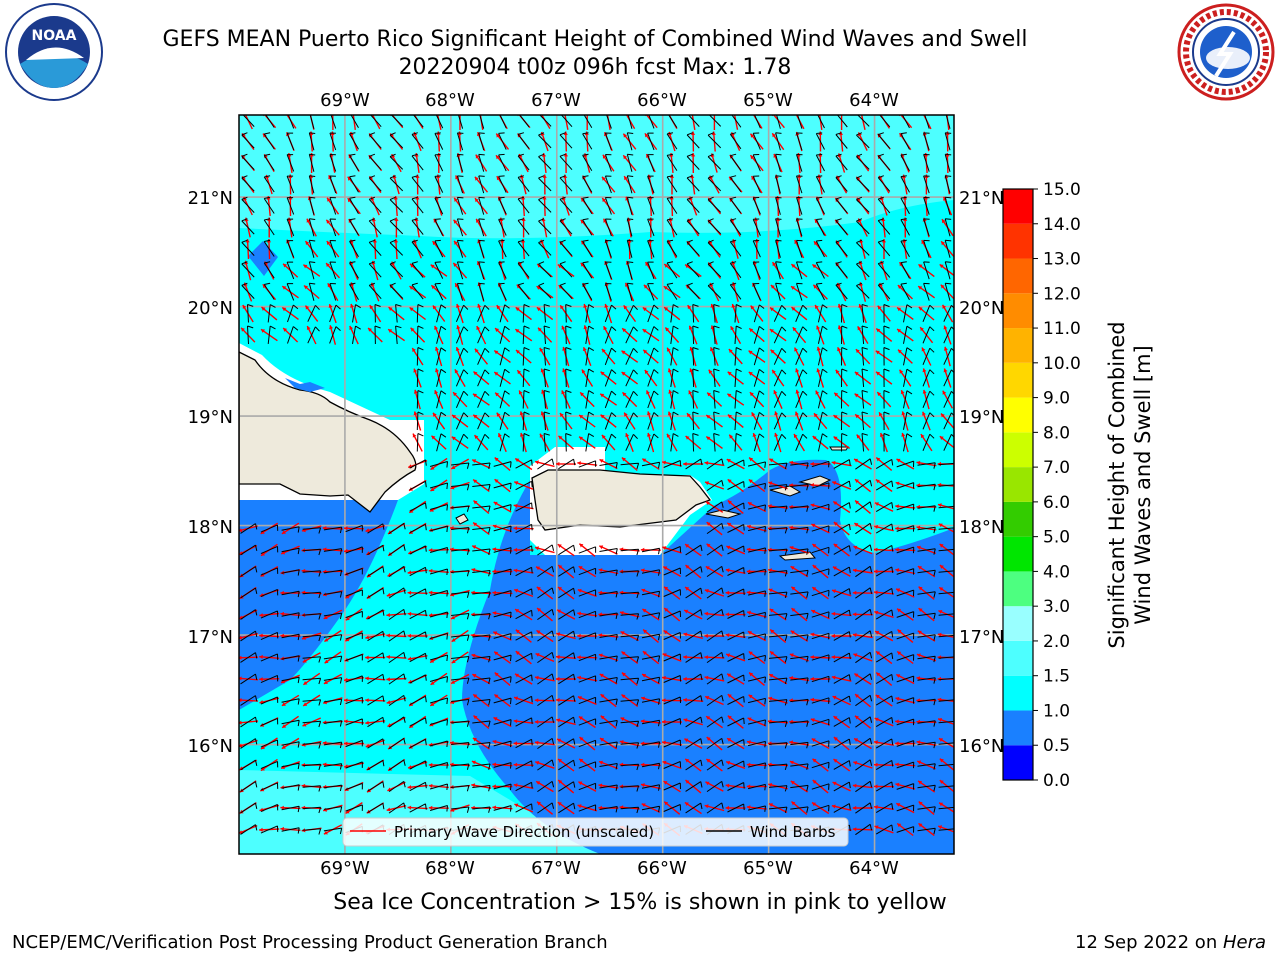  What do you see at coordinates (328, 432) in the screenshot?
I see `land-hispaniola` at bounding box center [328, 432].